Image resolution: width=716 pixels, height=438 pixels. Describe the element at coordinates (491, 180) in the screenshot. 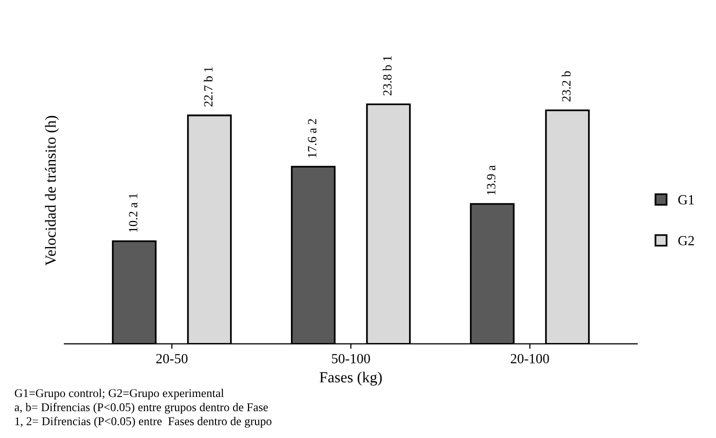

I see `data-label: 13.9 a` at that location.